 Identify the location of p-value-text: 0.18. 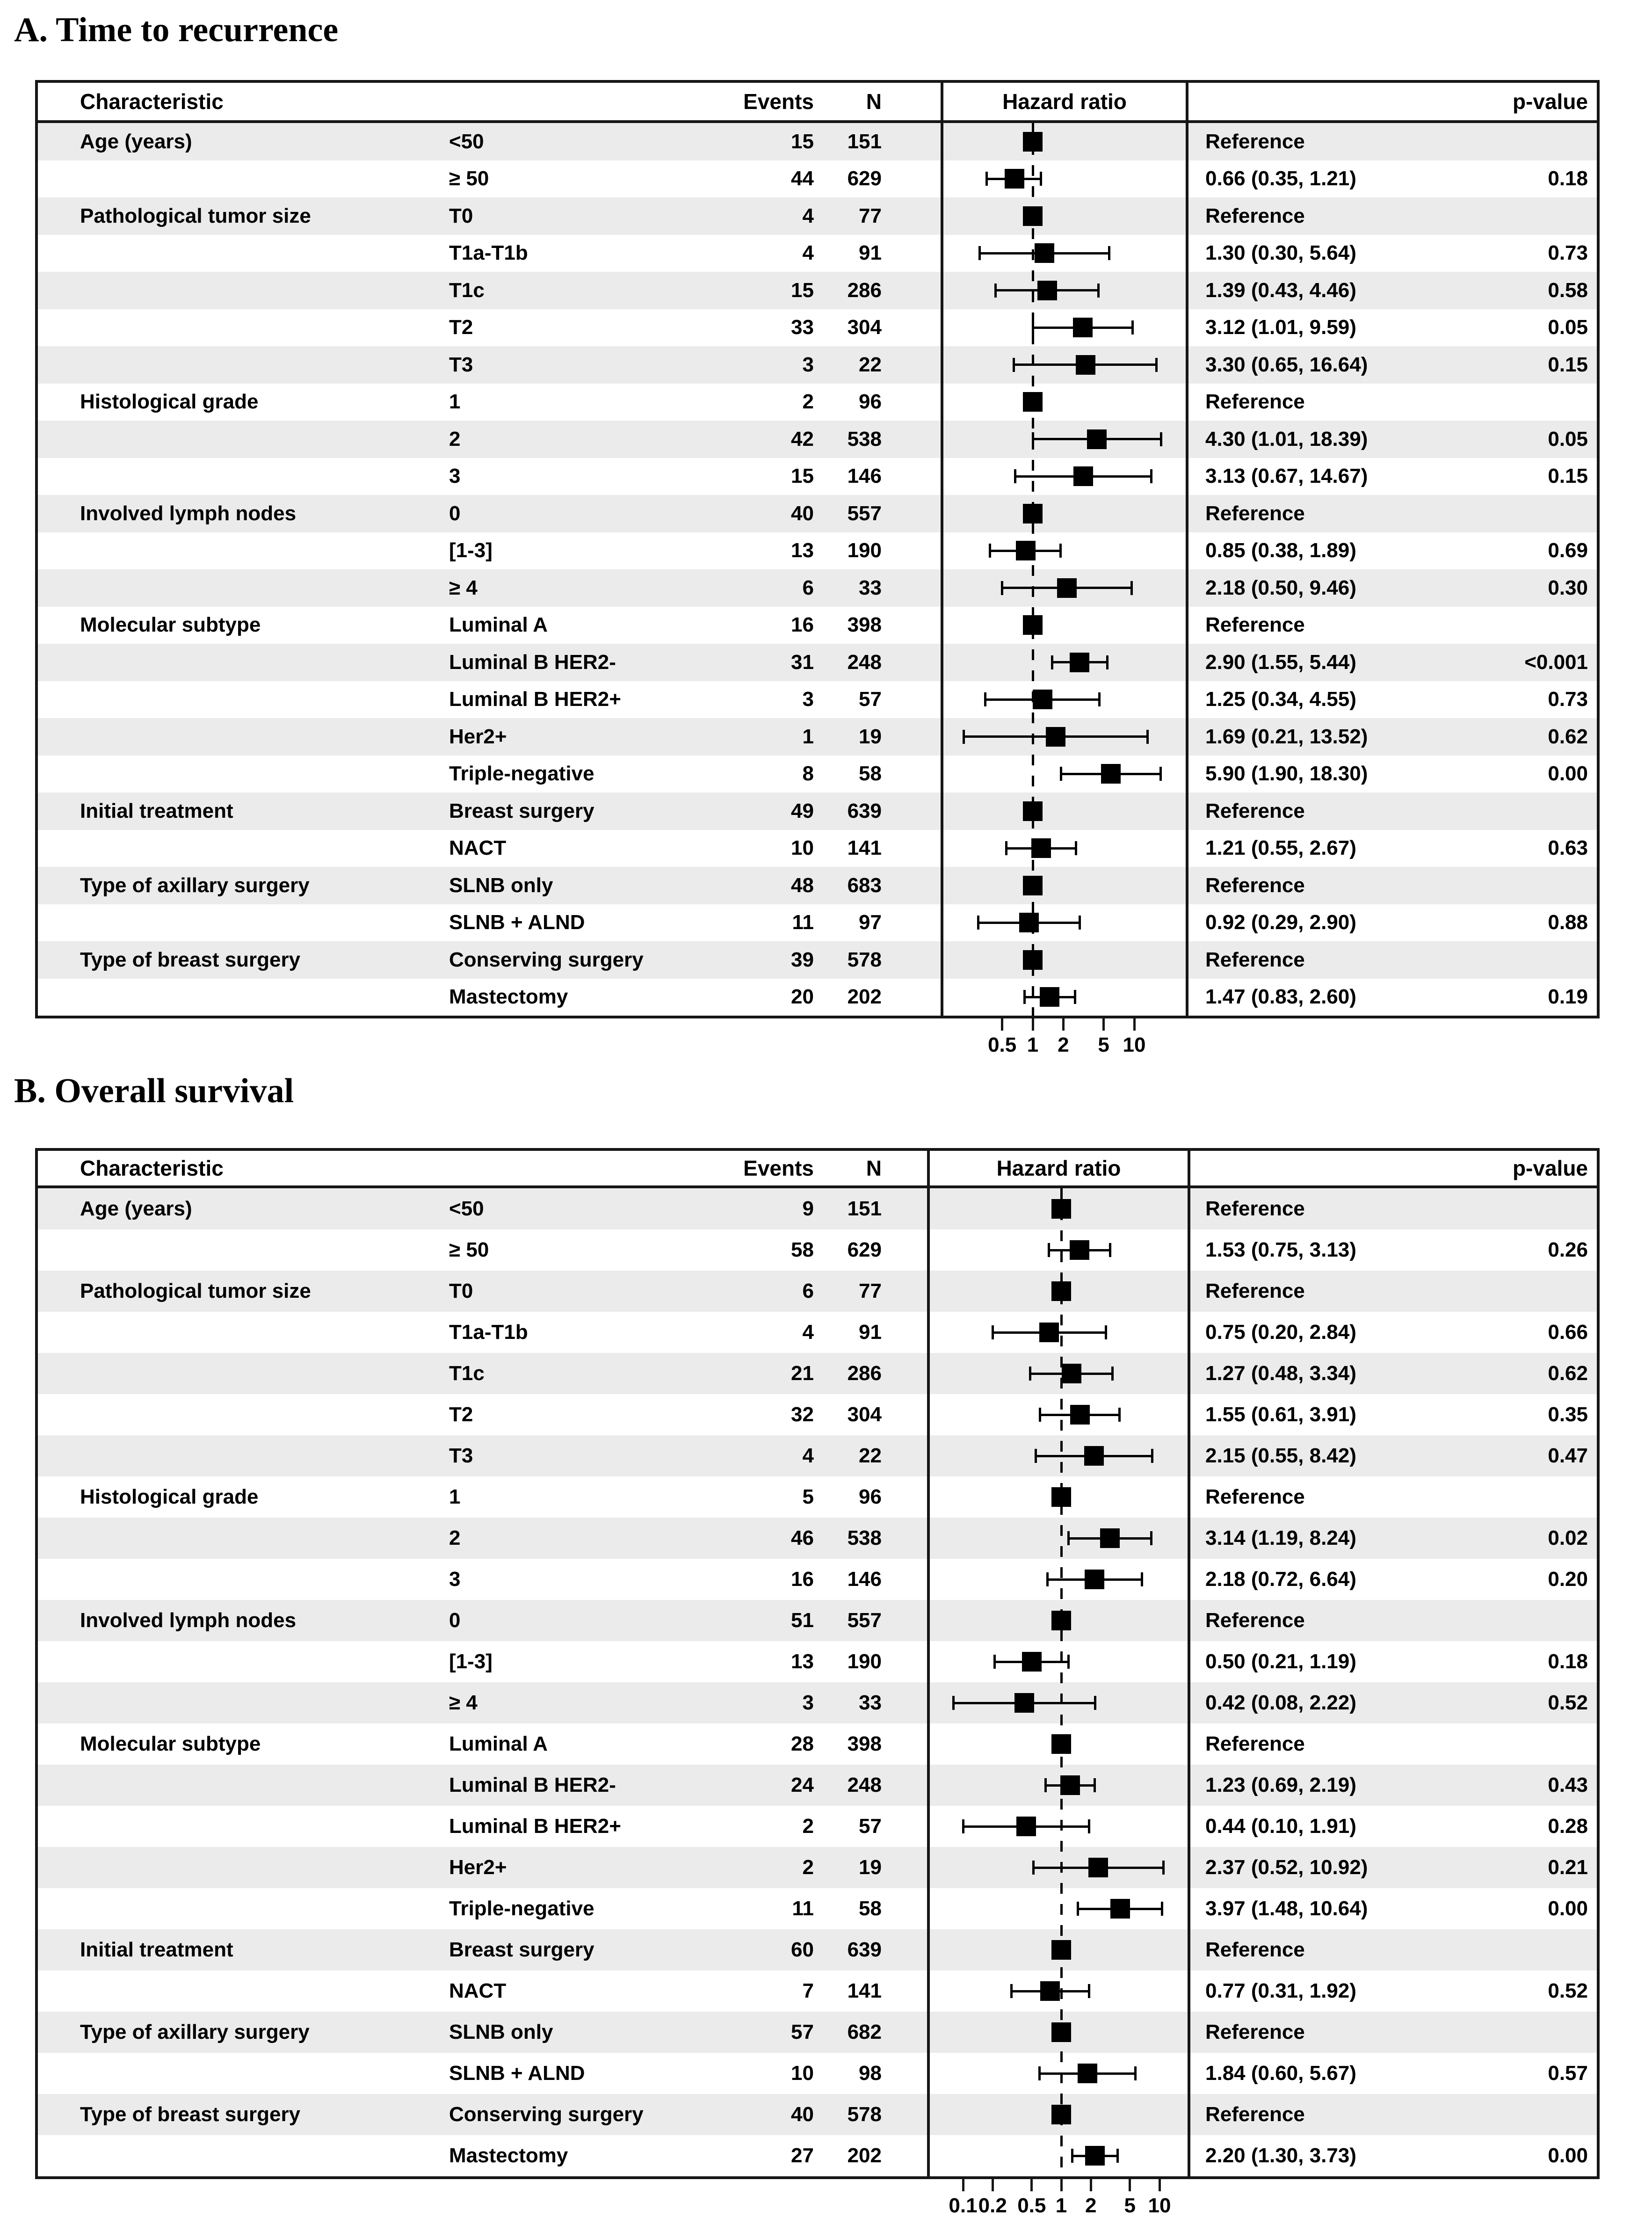
(1568, 178).